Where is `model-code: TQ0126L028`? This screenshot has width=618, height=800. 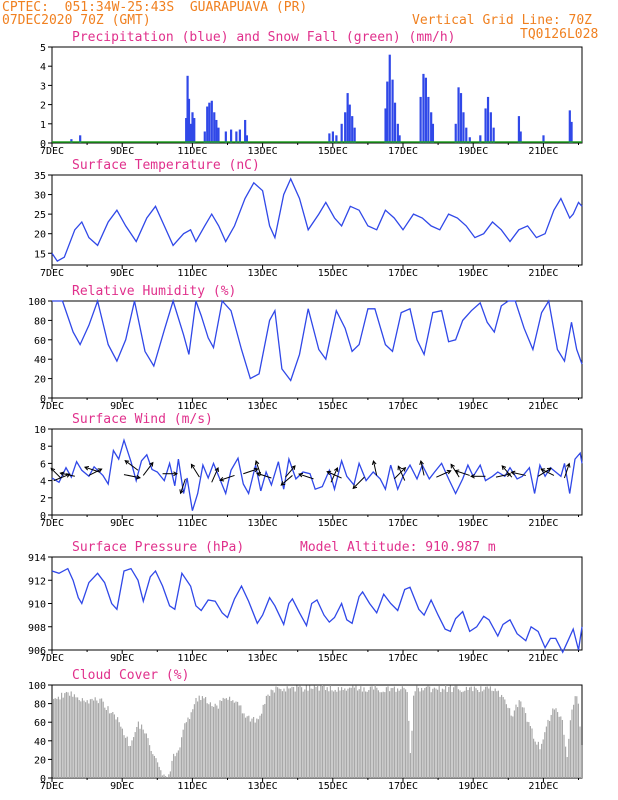 model-code: TQ0126L028 is located at coordinates (559, 34).